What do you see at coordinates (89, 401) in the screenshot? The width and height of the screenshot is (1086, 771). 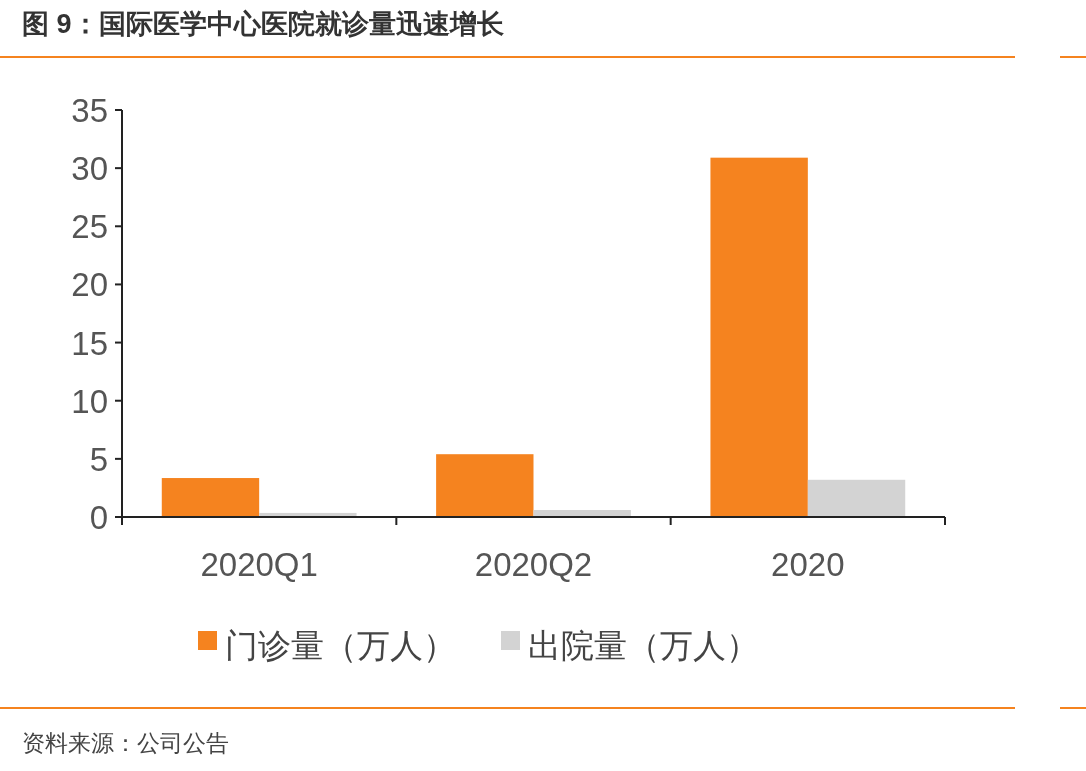 I see `y-tick-label: 10` at bounding box center [89, 401].